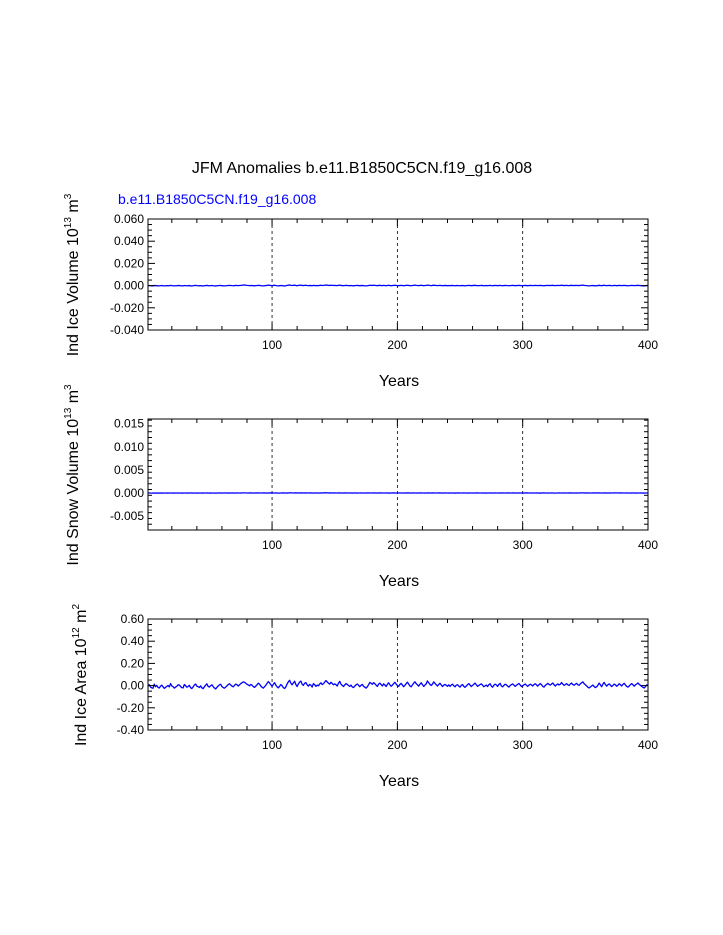 The height and width of the screenshot is (935, 723). I want to click on y-tick-label: 0.020, so click(129, 263).